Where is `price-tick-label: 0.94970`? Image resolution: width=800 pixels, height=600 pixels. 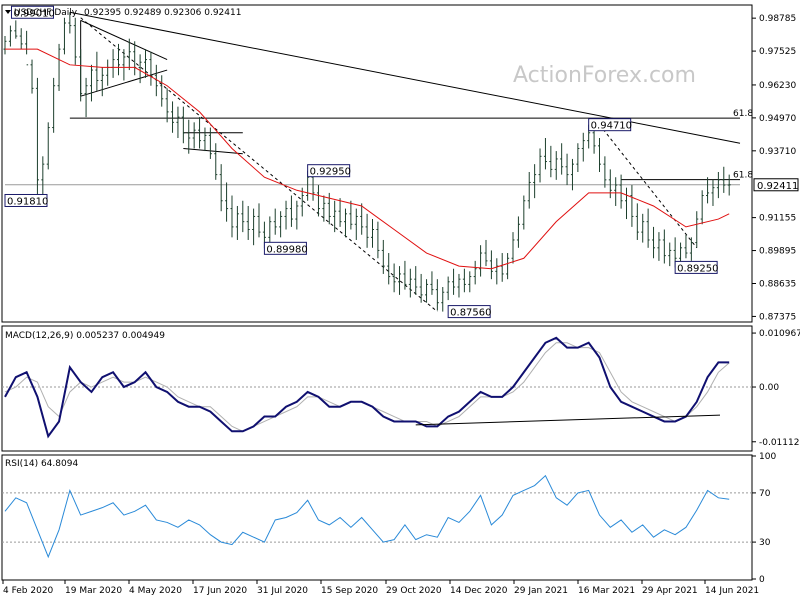
price-tick-label: 0.94970 is located at coordinates (777, 119).